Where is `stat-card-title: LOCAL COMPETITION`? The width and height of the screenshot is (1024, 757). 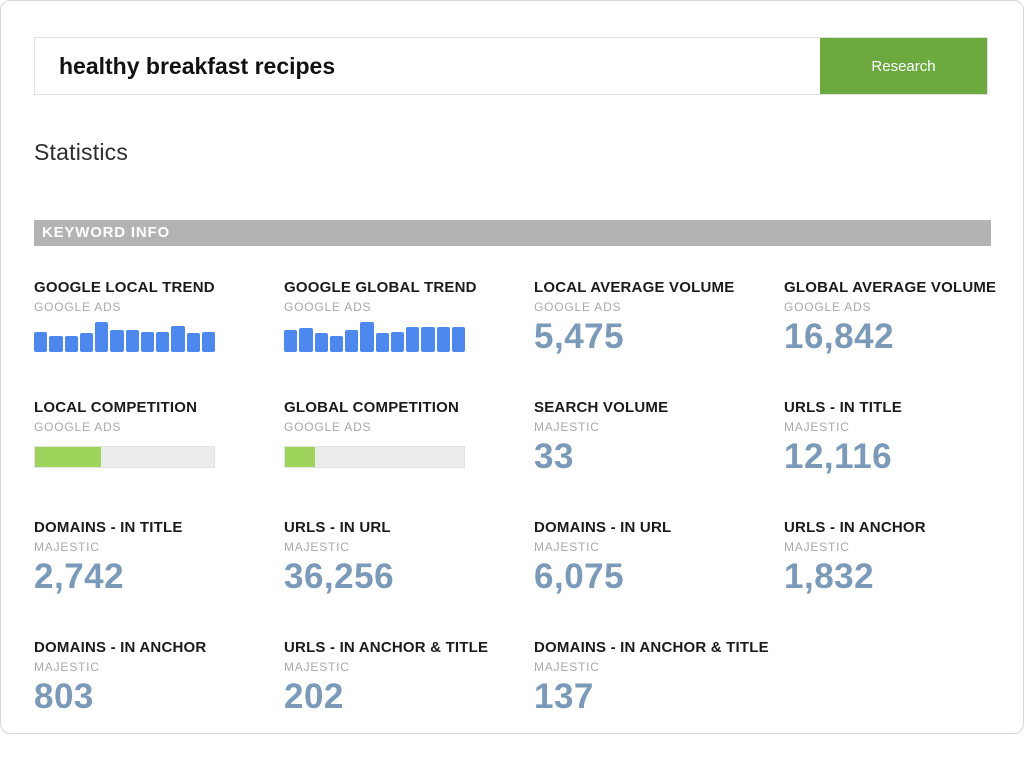 stat-card-title: LOCAL COMPETITION is located at coordinates (116, 407).